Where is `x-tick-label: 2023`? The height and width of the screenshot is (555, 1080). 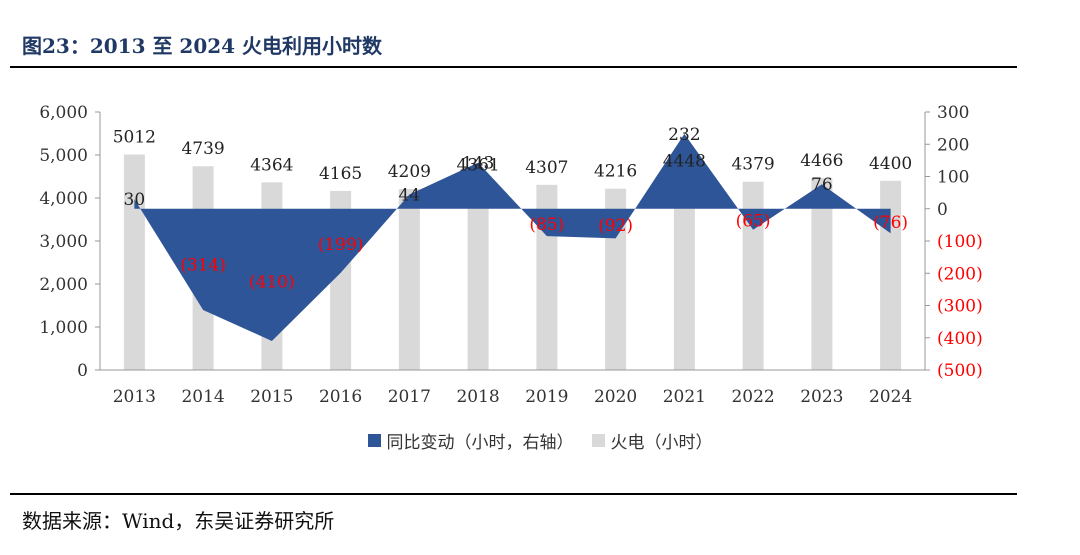
x-tick-label: 2023 is located at coordinates (821, 397).